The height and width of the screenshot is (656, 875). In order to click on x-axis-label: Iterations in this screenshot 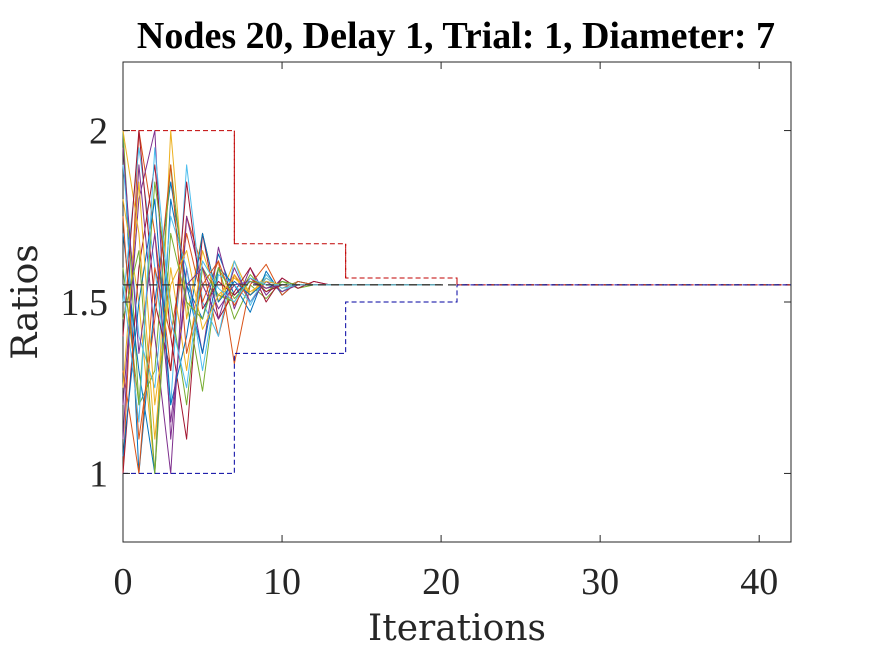, I will do `click(457, 628)`.